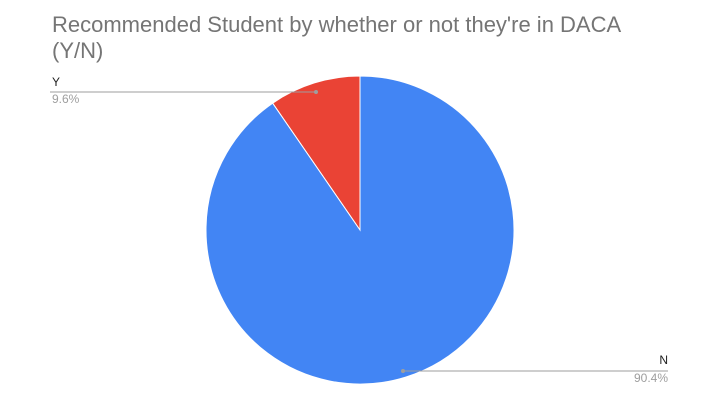  I want to click on slice-percent-n: 90.4%, so click(651, 378).